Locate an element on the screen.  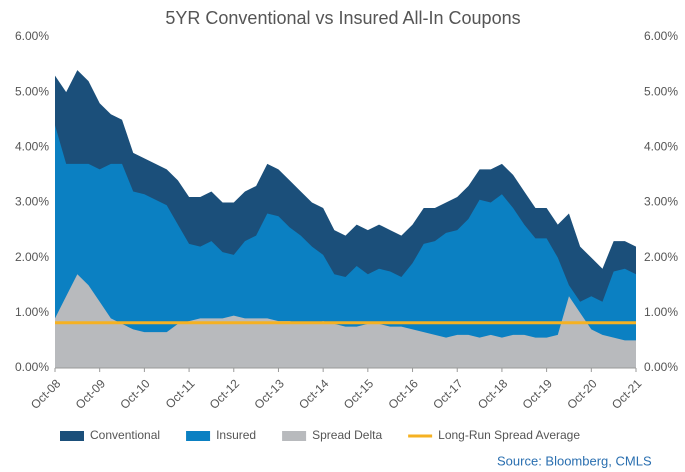
y2-tick-label: 2.00% is located at coordinates (661, 257).